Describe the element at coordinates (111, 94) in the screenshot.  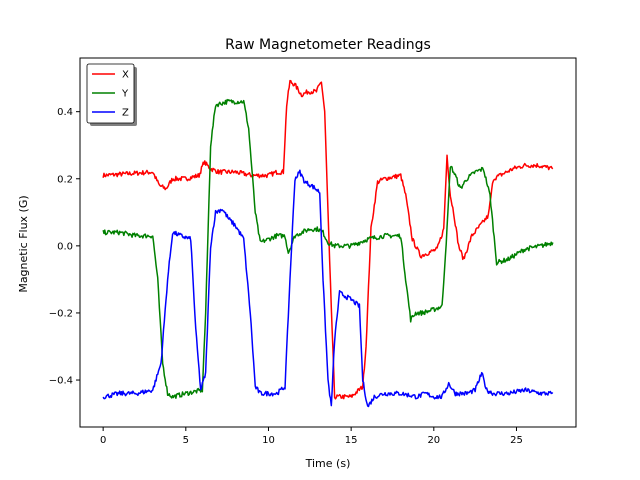
I see `legend: XYZ` at that location.